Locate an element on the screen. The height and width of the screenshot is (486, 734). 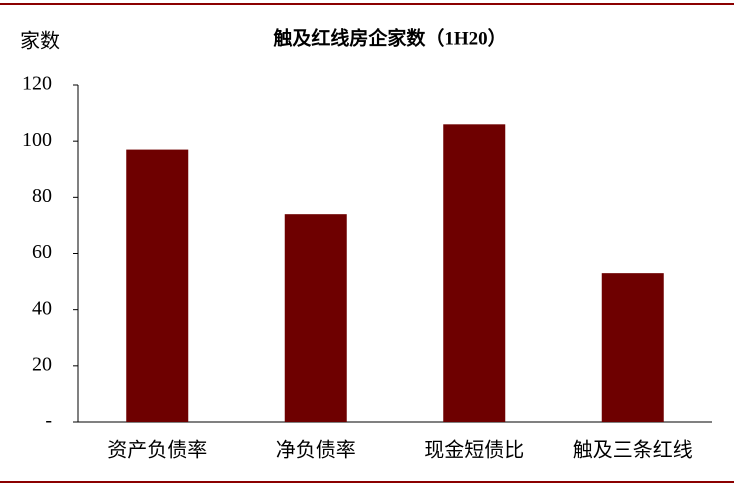
y-tick-label: 80 is located at coordinates (42, 196).